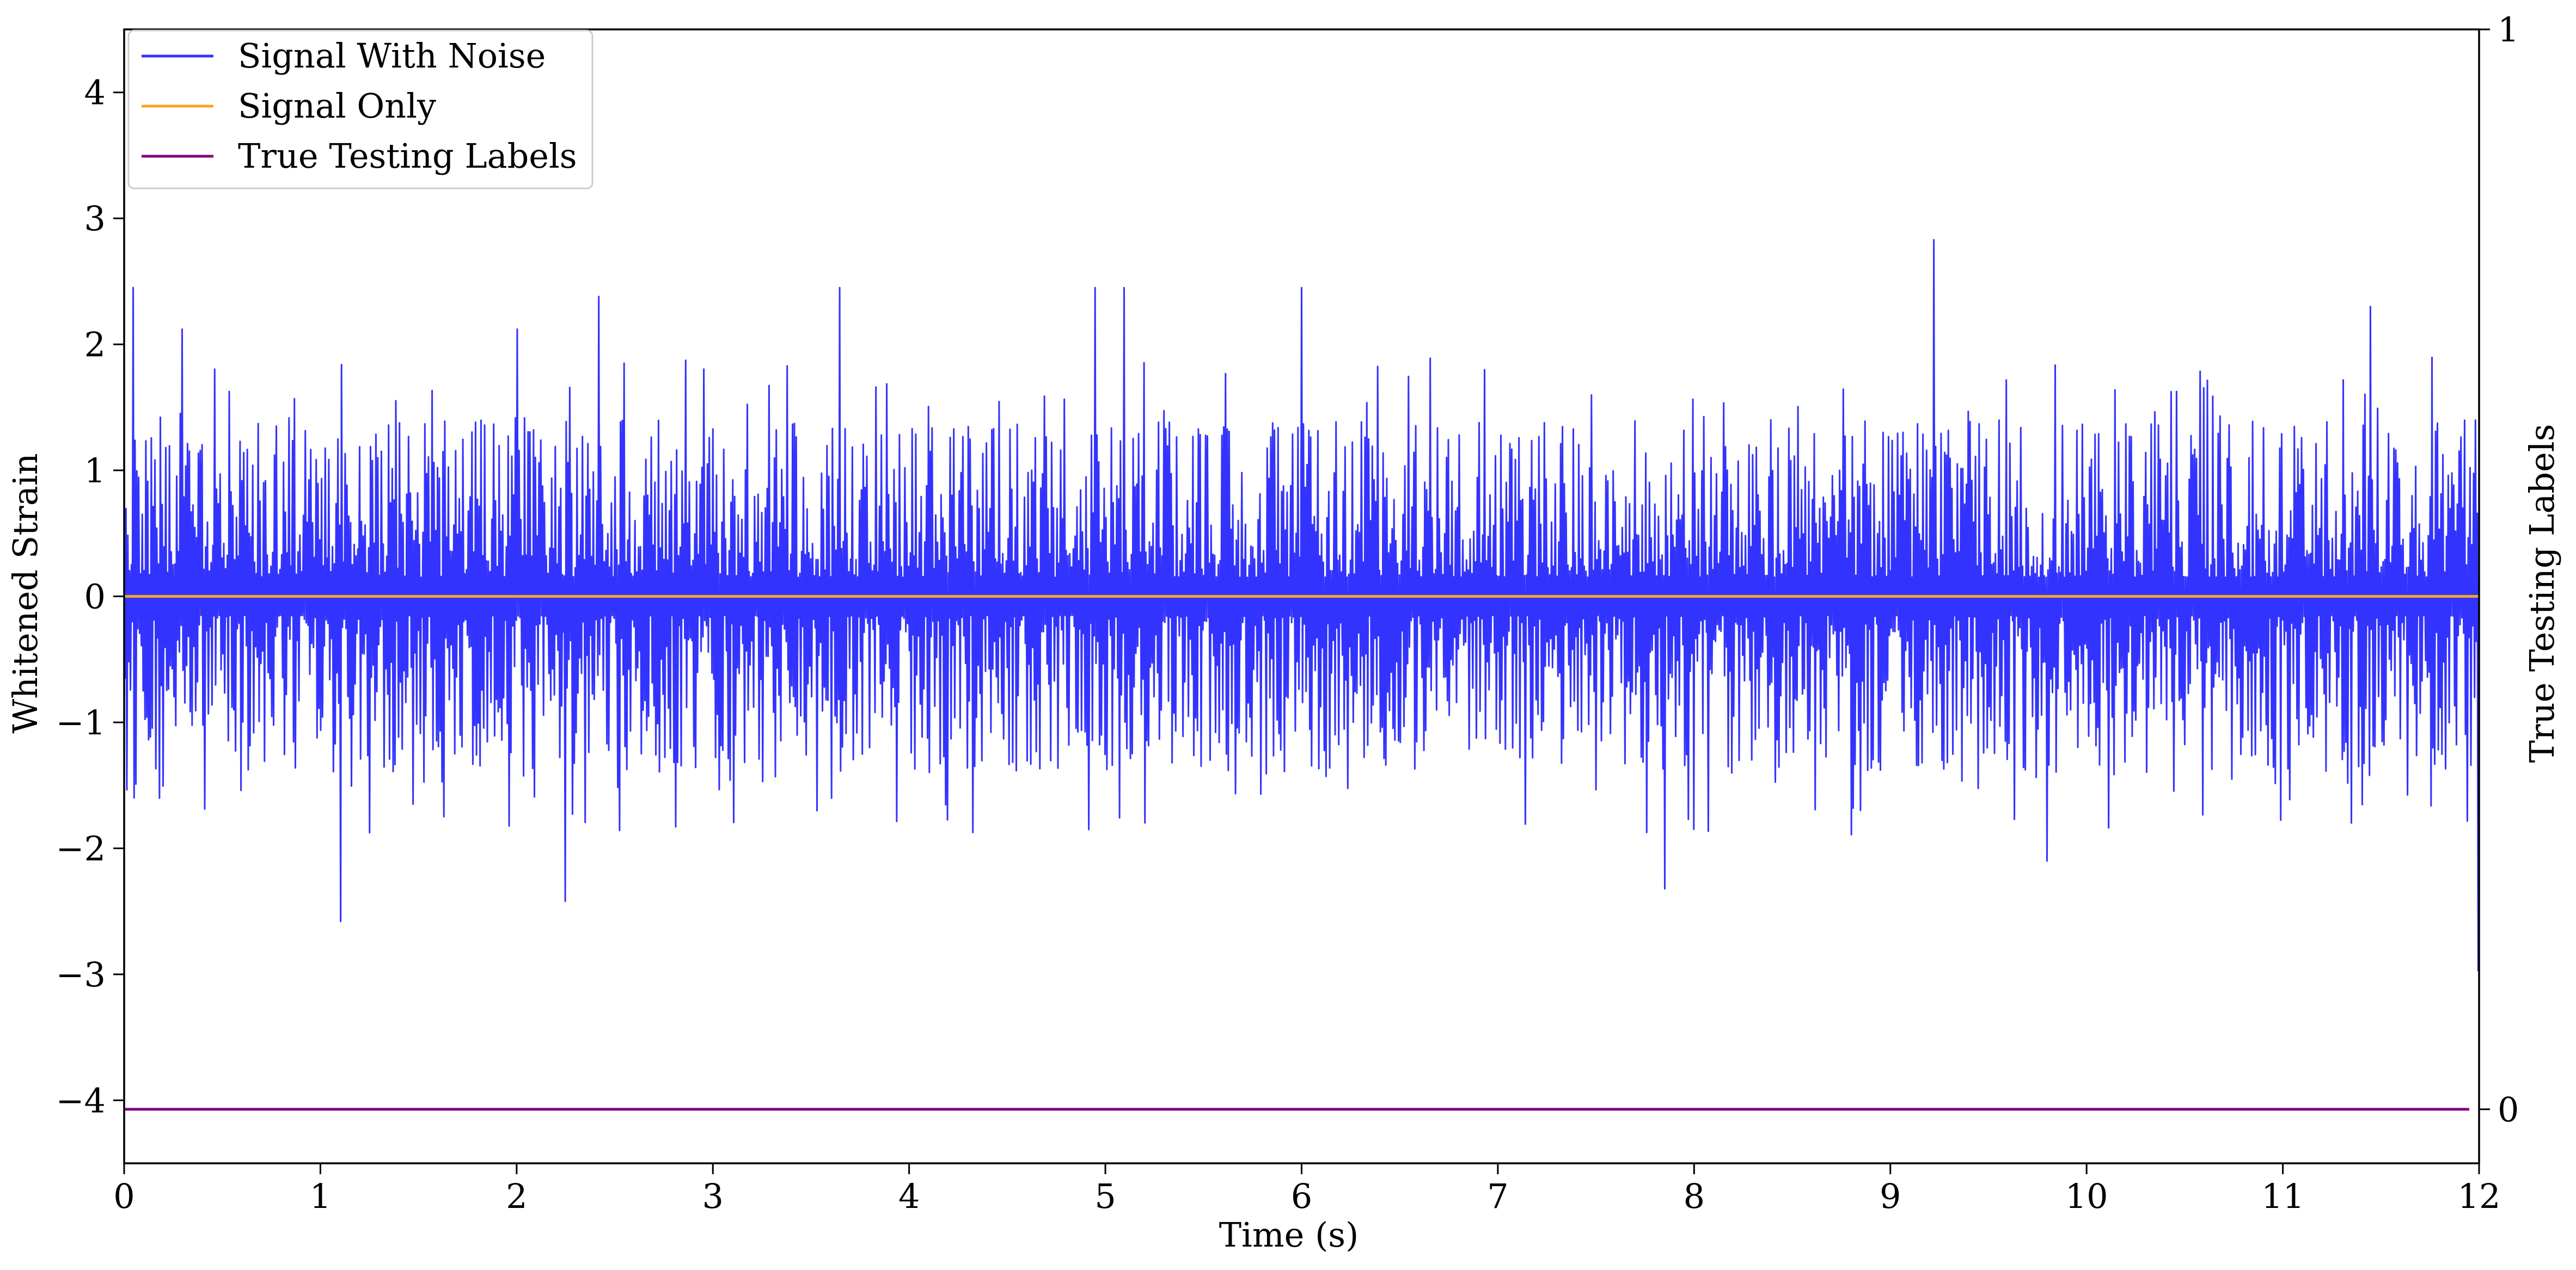  Describe the element at coordinates (1497, 1196) in the screenshot. I see `x-tick-label: 7` at that location.